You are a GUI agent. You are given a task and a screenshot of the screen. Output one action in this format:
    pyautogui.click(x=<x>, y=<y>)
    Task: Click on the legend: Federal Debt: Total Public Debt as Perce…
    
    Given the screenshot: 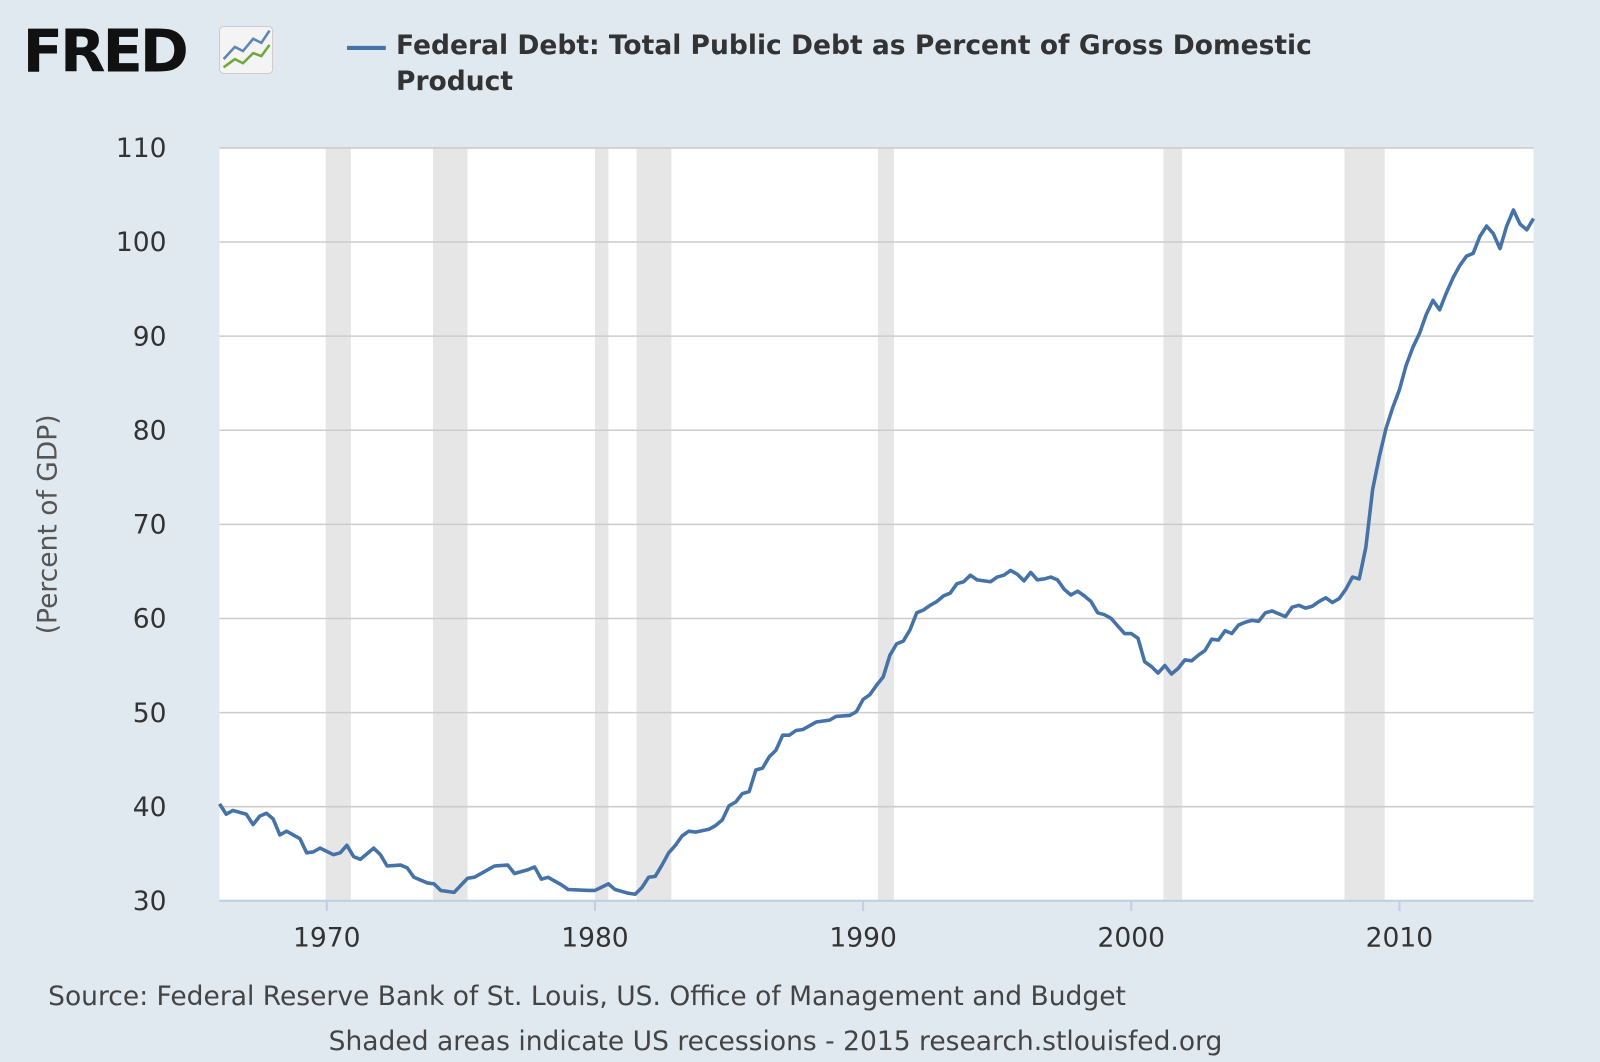 What is the action you would take?
    pyautogui.click(x=854, y=63)
    